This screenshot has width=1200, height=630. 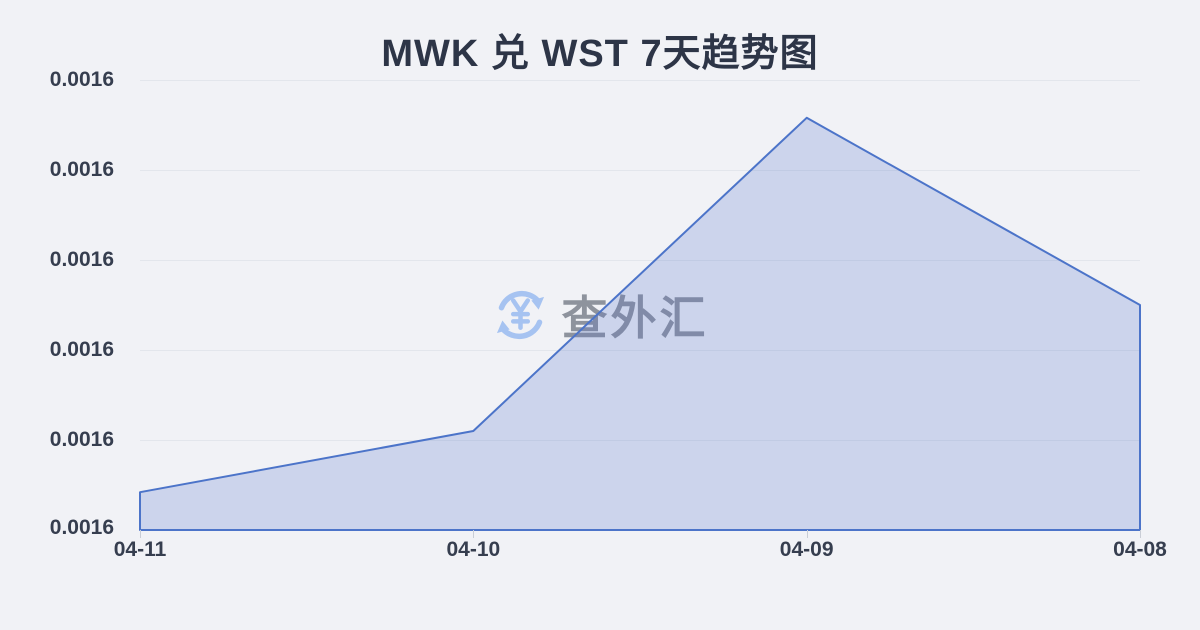 I want to click on x-tick-label: 04-09, so click(x=806, y=549).